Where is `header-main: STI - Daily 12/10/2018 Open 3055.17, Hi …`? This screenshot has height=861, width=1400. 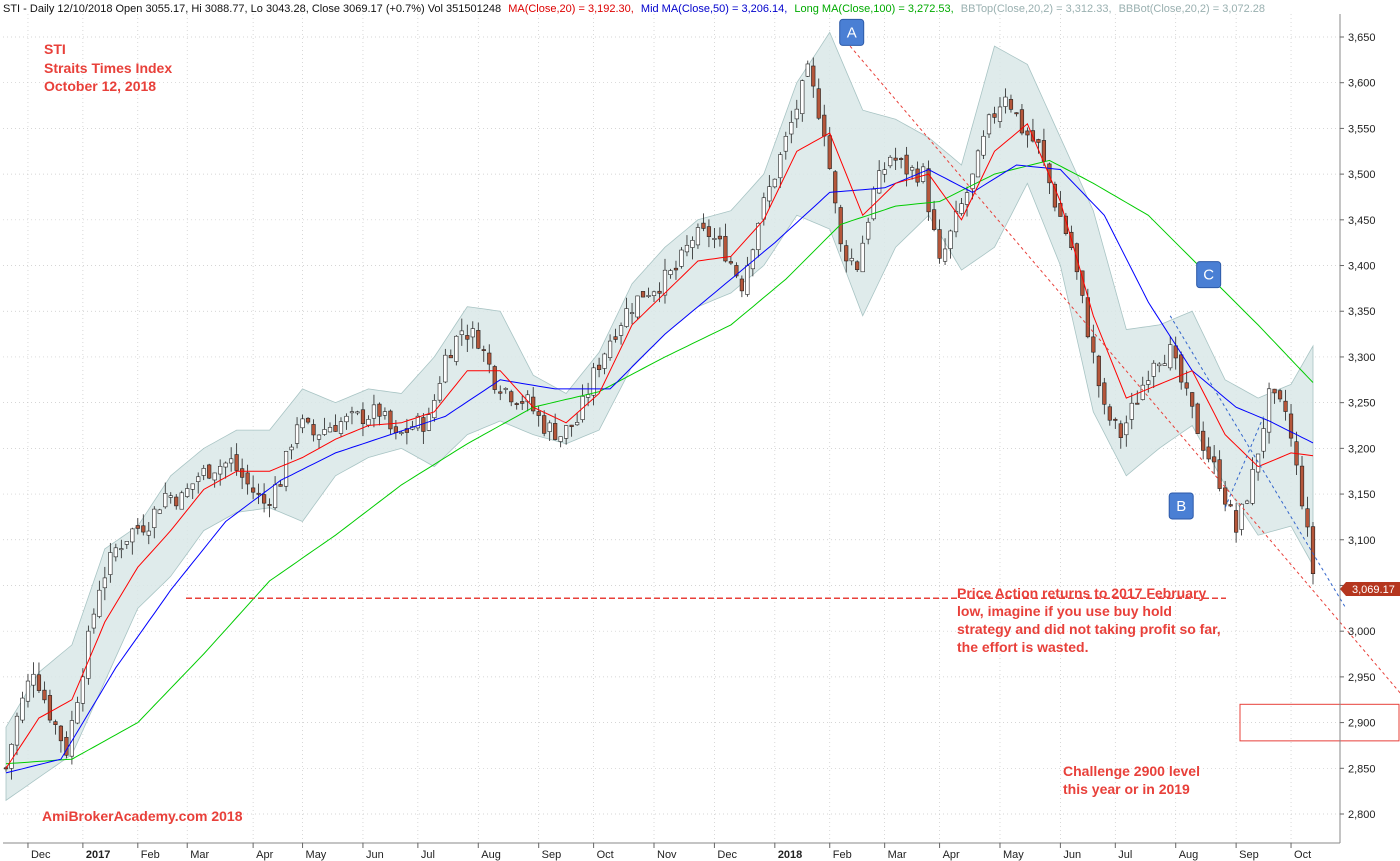
header-main: STI - Daily 12/10/2018 Open 3055.17, Hi … is located at coordinates (252, 9).